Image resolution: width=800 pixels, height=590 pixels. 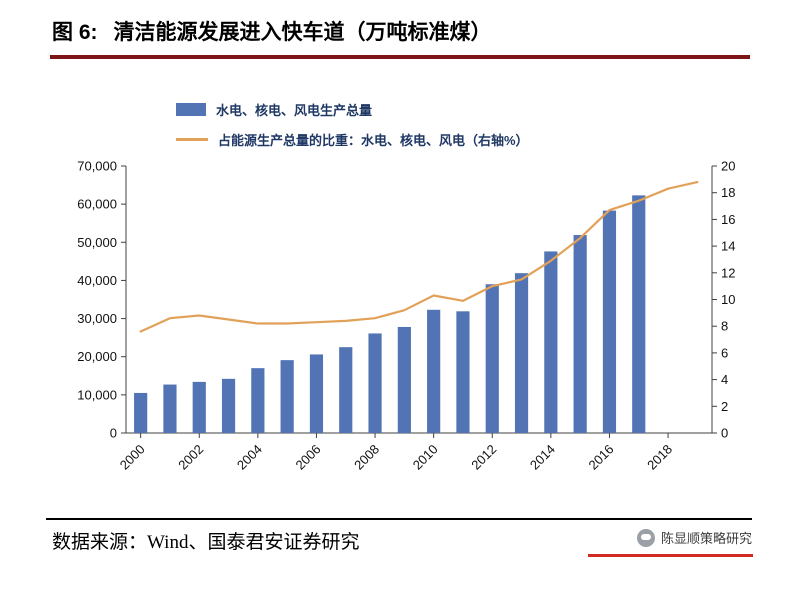 I want to click on footer-divider-rule, so click(x=399, y=519).